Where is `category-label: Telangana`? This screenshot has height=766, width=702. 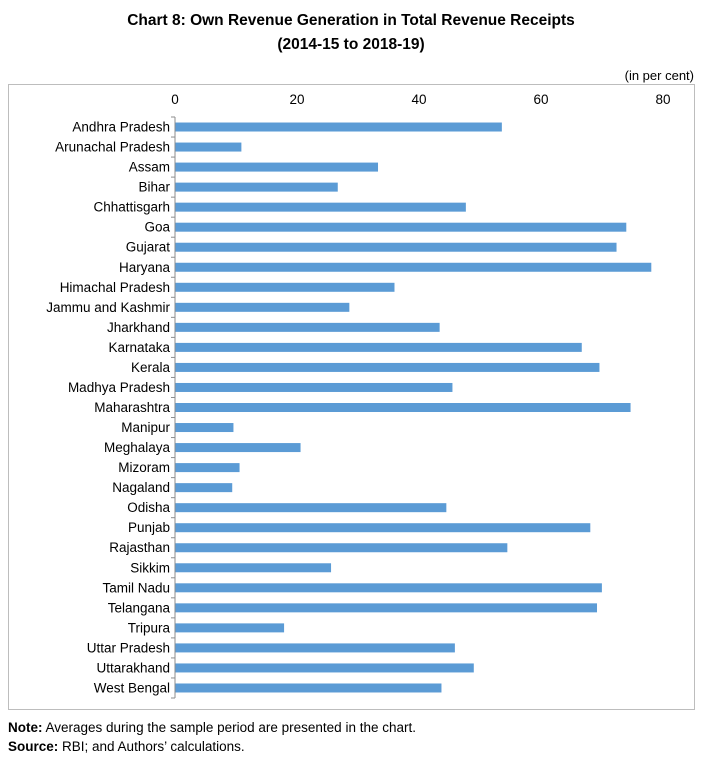 category-label: Telangana is located at coordinates (139, 607).